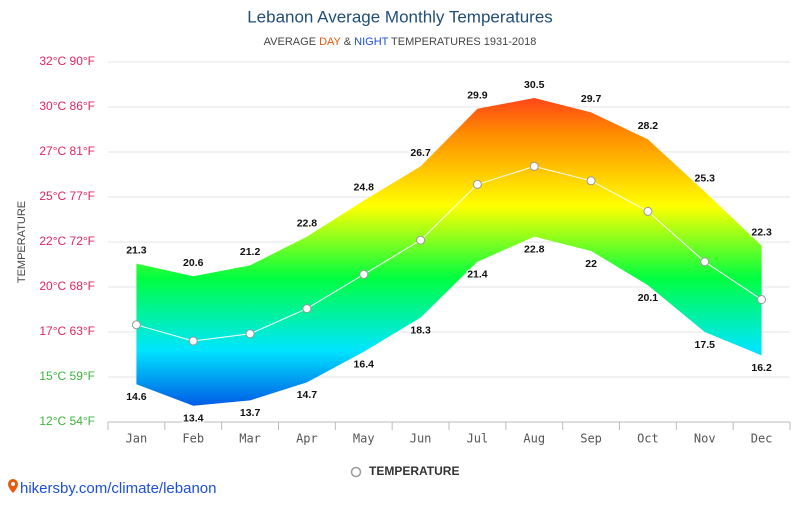 The width and height of the screenshot is (800, 505). What do you see at coordinates (462, 42) in the screenshot?
I see `subtitle-part: TEMPERATURES 1931-2018` at bounding box center [462, 42].